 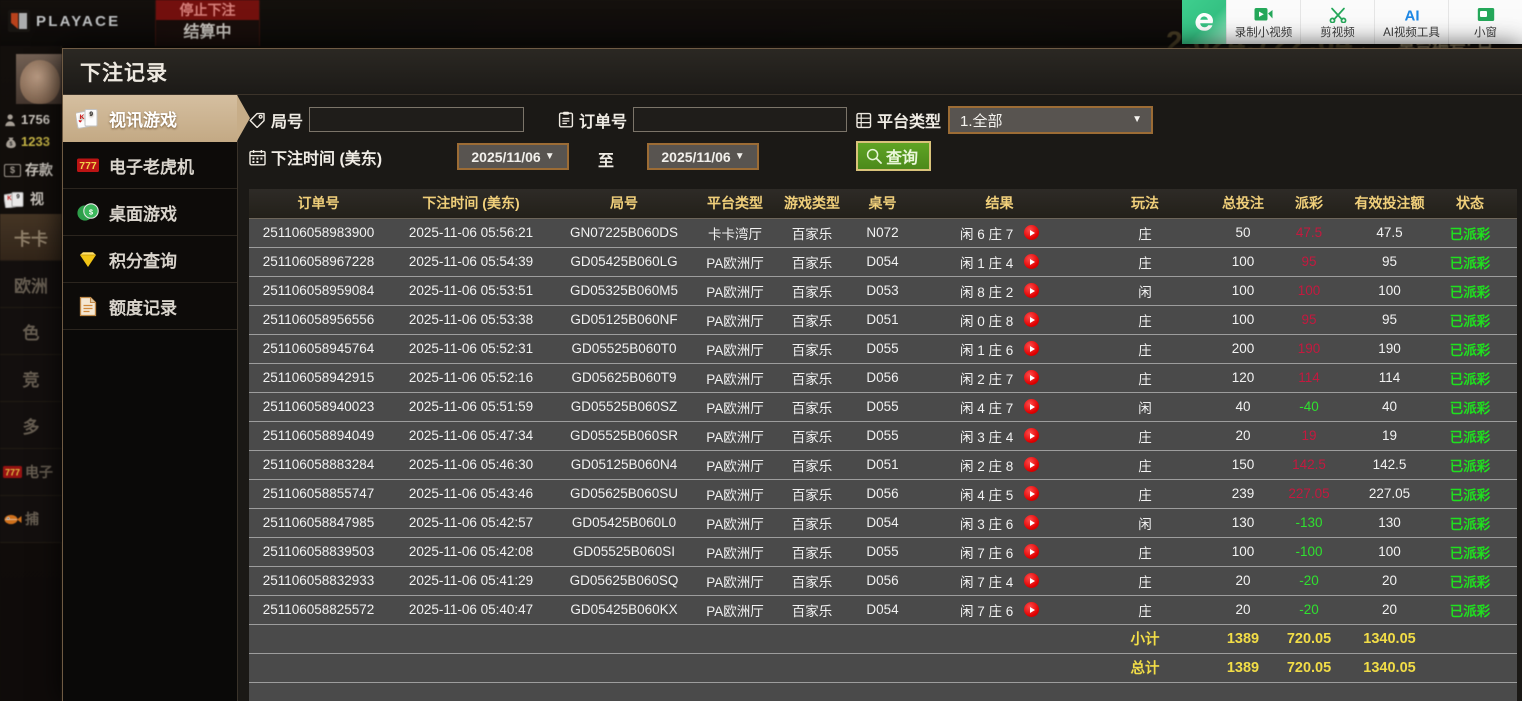 I want to click on col-platform-type: 平台类型, so click(x=735, y=204).